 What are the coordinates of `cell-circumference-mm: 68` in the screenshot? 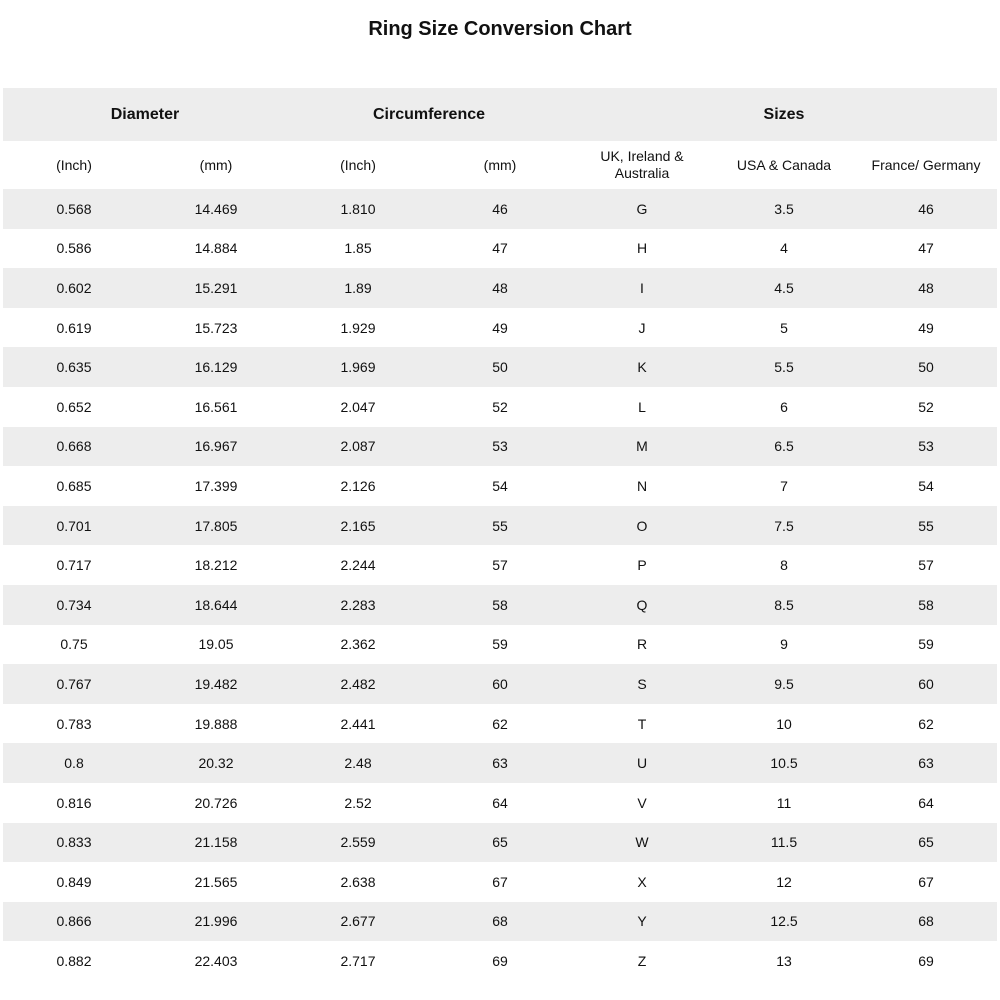 It's located at (500, 921).